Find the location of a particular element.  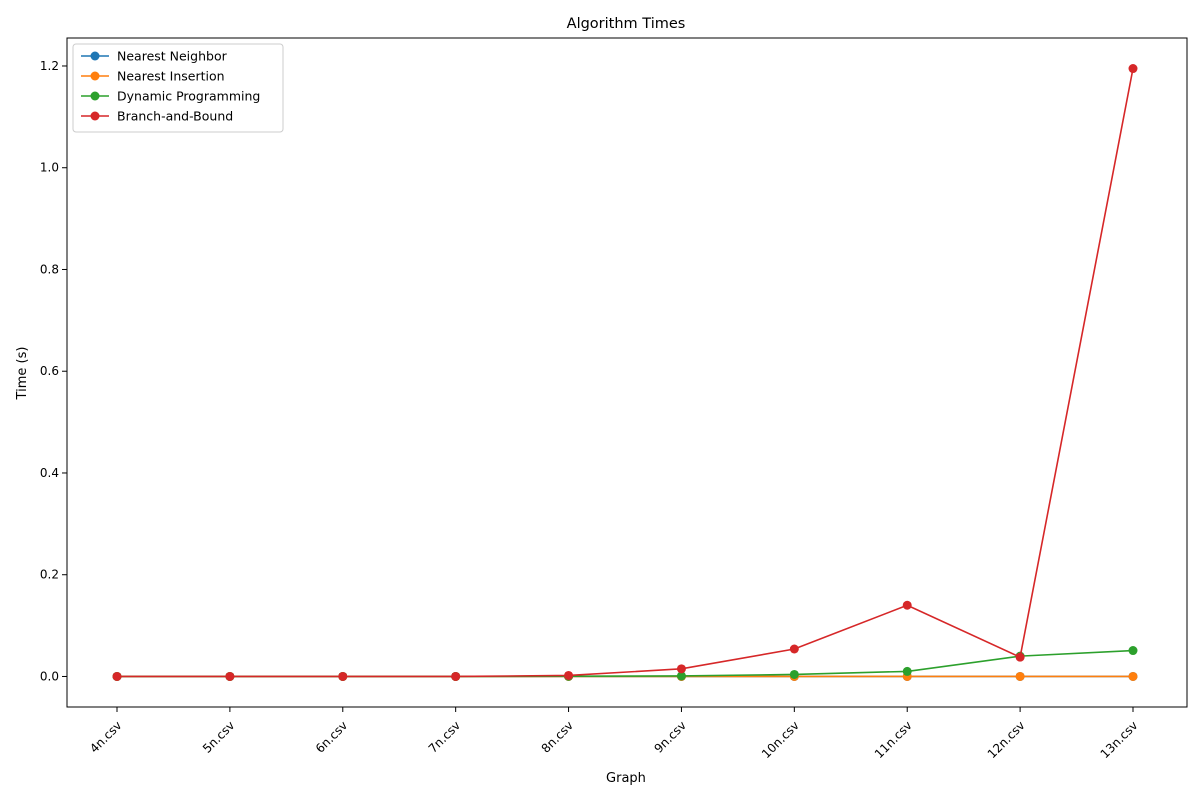

x-tick-label: 9n.csv is located at coordinates (669, 736).